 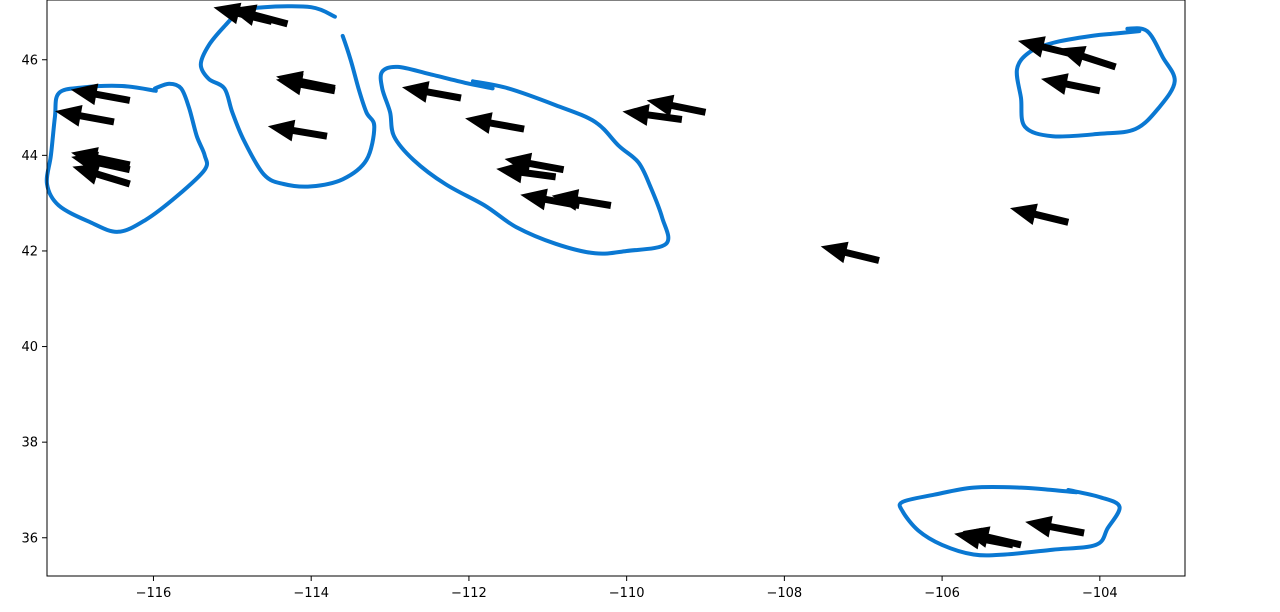 I want to click on annotation-loop-west, so click(x=127, y=157).